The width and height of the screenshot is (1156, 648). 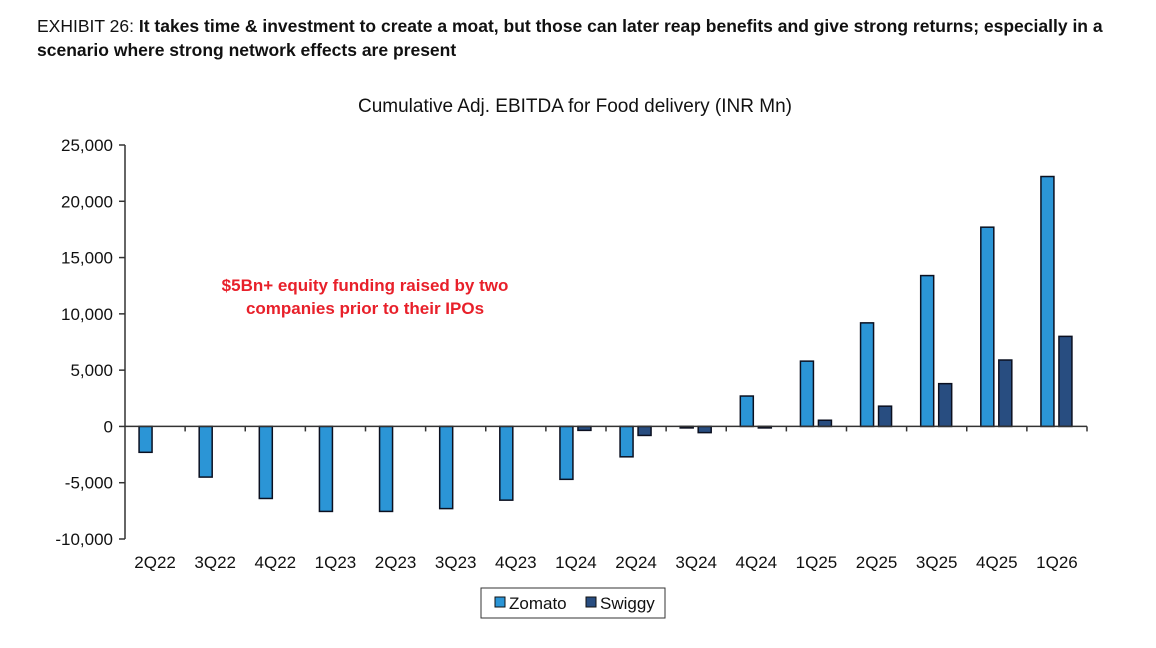 What do you see at coordinates (538, 603) in the screenshot?
I see `legend-label-zomato: Zomato` at bounding box center [538, 603].